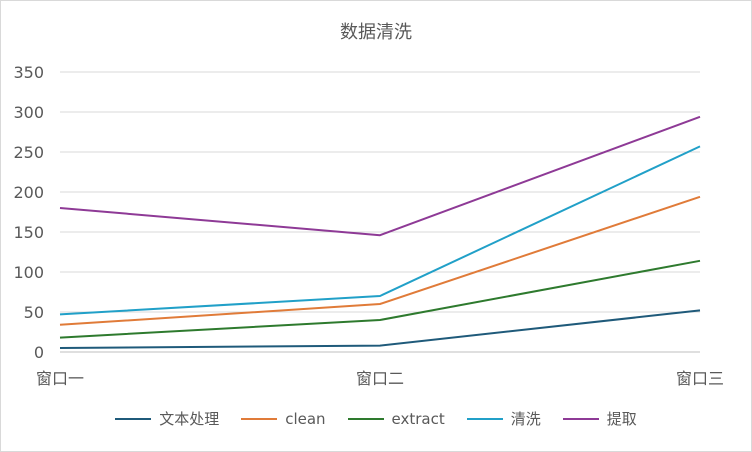 The height and width of the screenshot is (452, 752). I want to click on y-tick-label: 350, so click(28, 72).